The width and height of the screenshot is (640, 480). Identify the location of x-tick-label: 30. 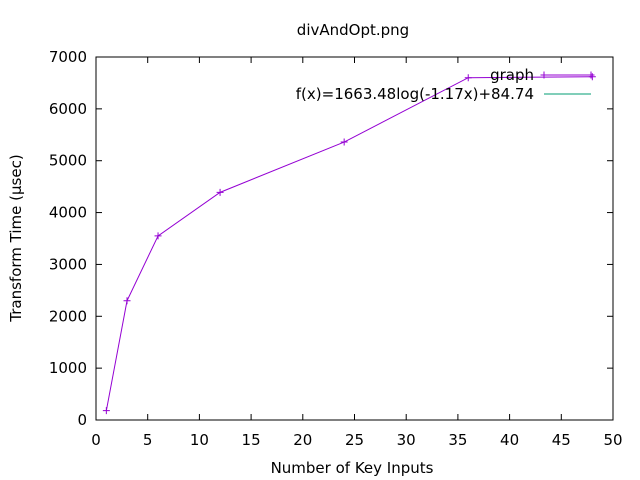
(406, 440).